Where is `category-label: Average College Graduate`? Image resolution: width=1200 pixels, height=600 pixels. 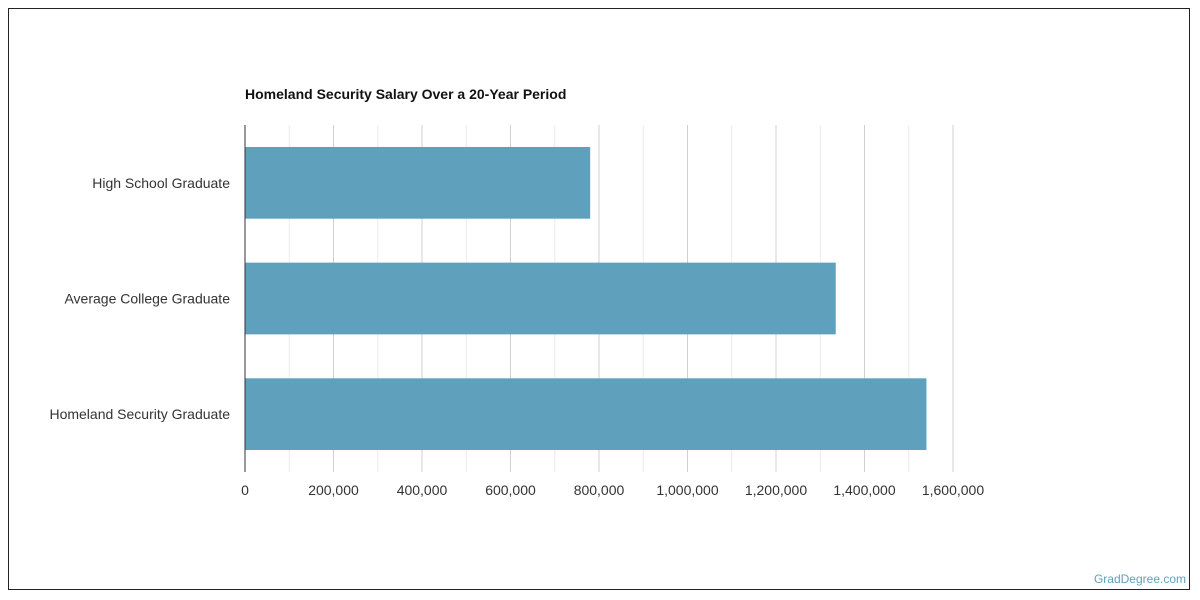
category-label: Average College Graduate is located at coordinates (147, 299).